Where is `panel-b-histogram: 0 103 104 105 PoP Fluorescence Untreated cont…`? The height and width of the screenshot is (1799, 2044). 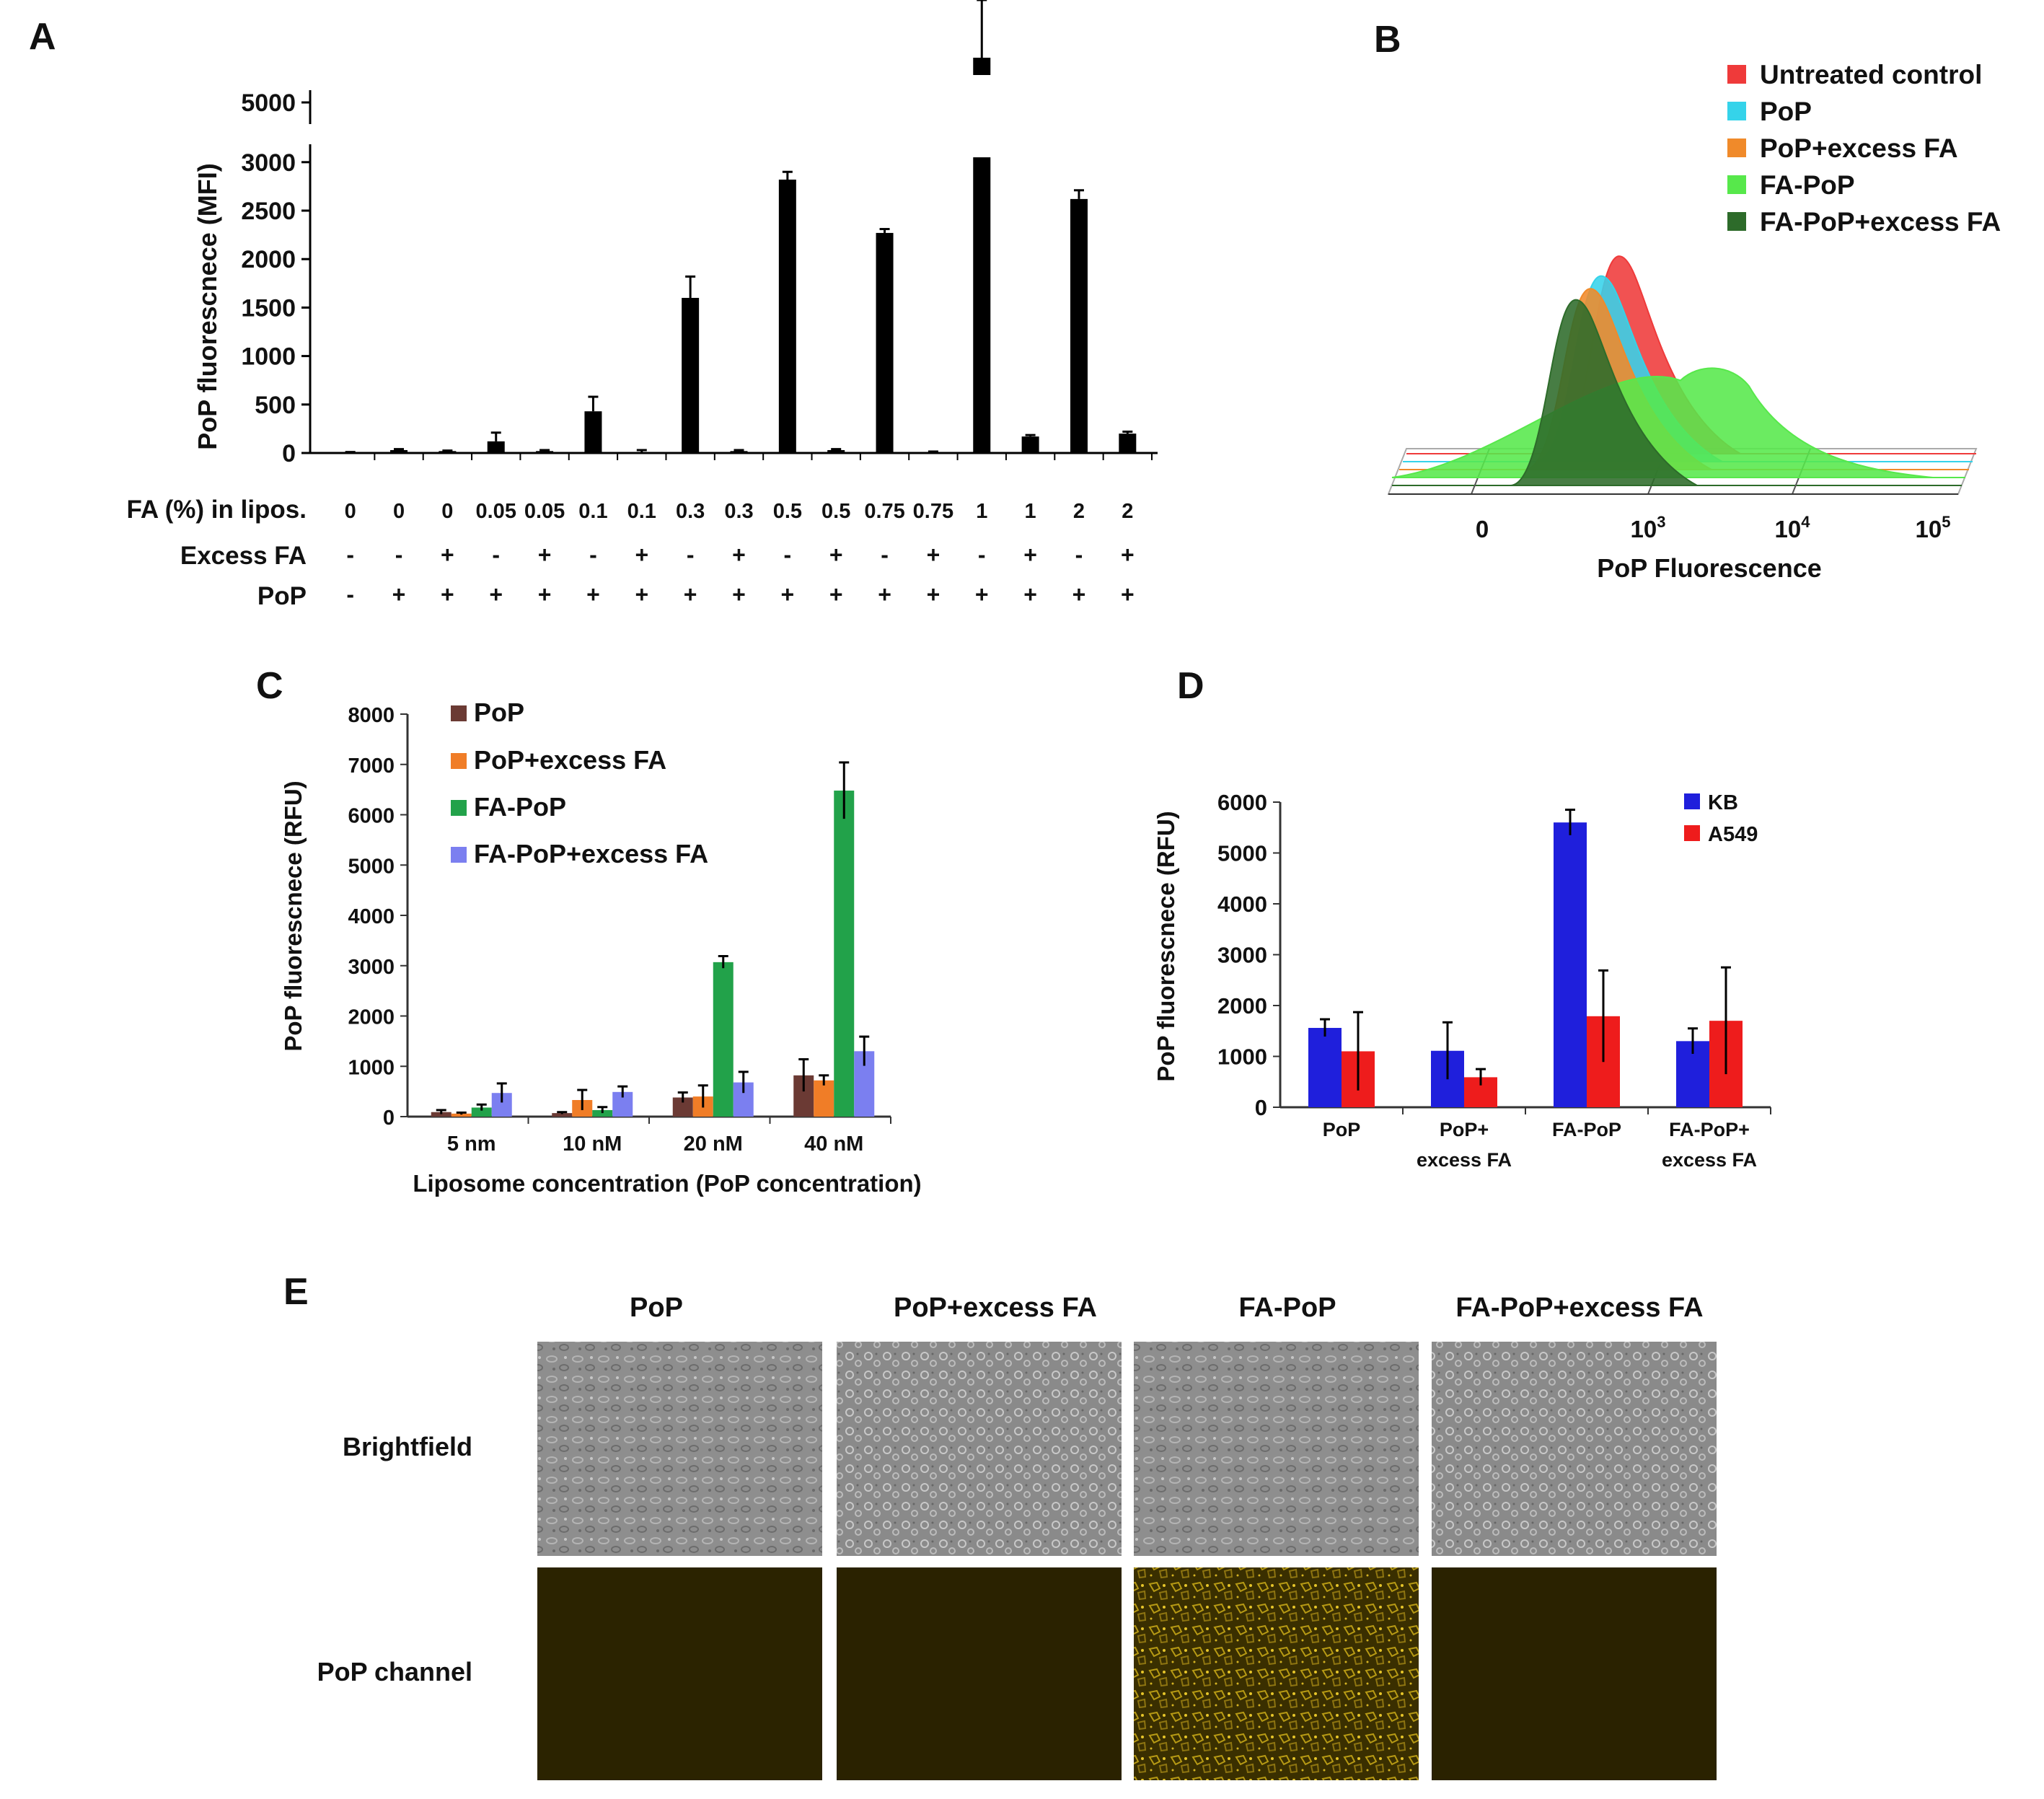
panel-b-histogram: 0 103 104 105 PoP Fluorescence Untreated cont… is located at coordinates (1694, 321).